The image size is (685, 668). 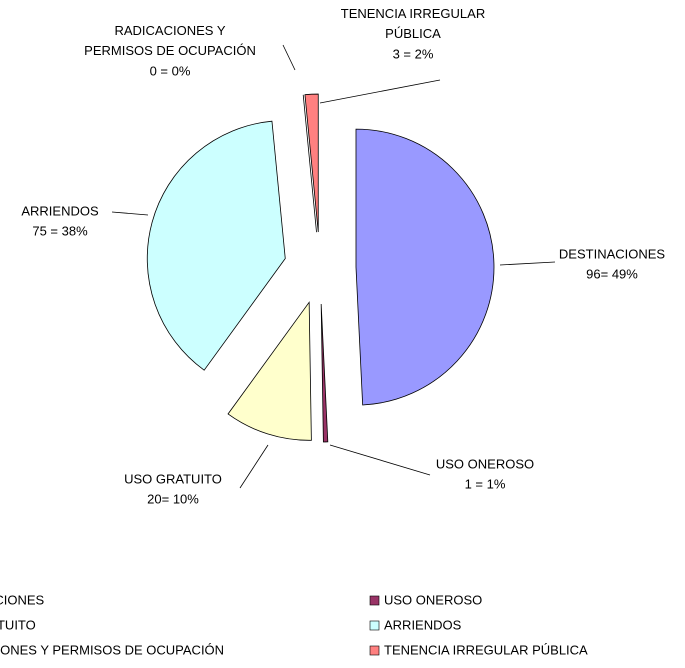 I want to click on legend-label: DESTINACIONES, so click(x=22, y=599).